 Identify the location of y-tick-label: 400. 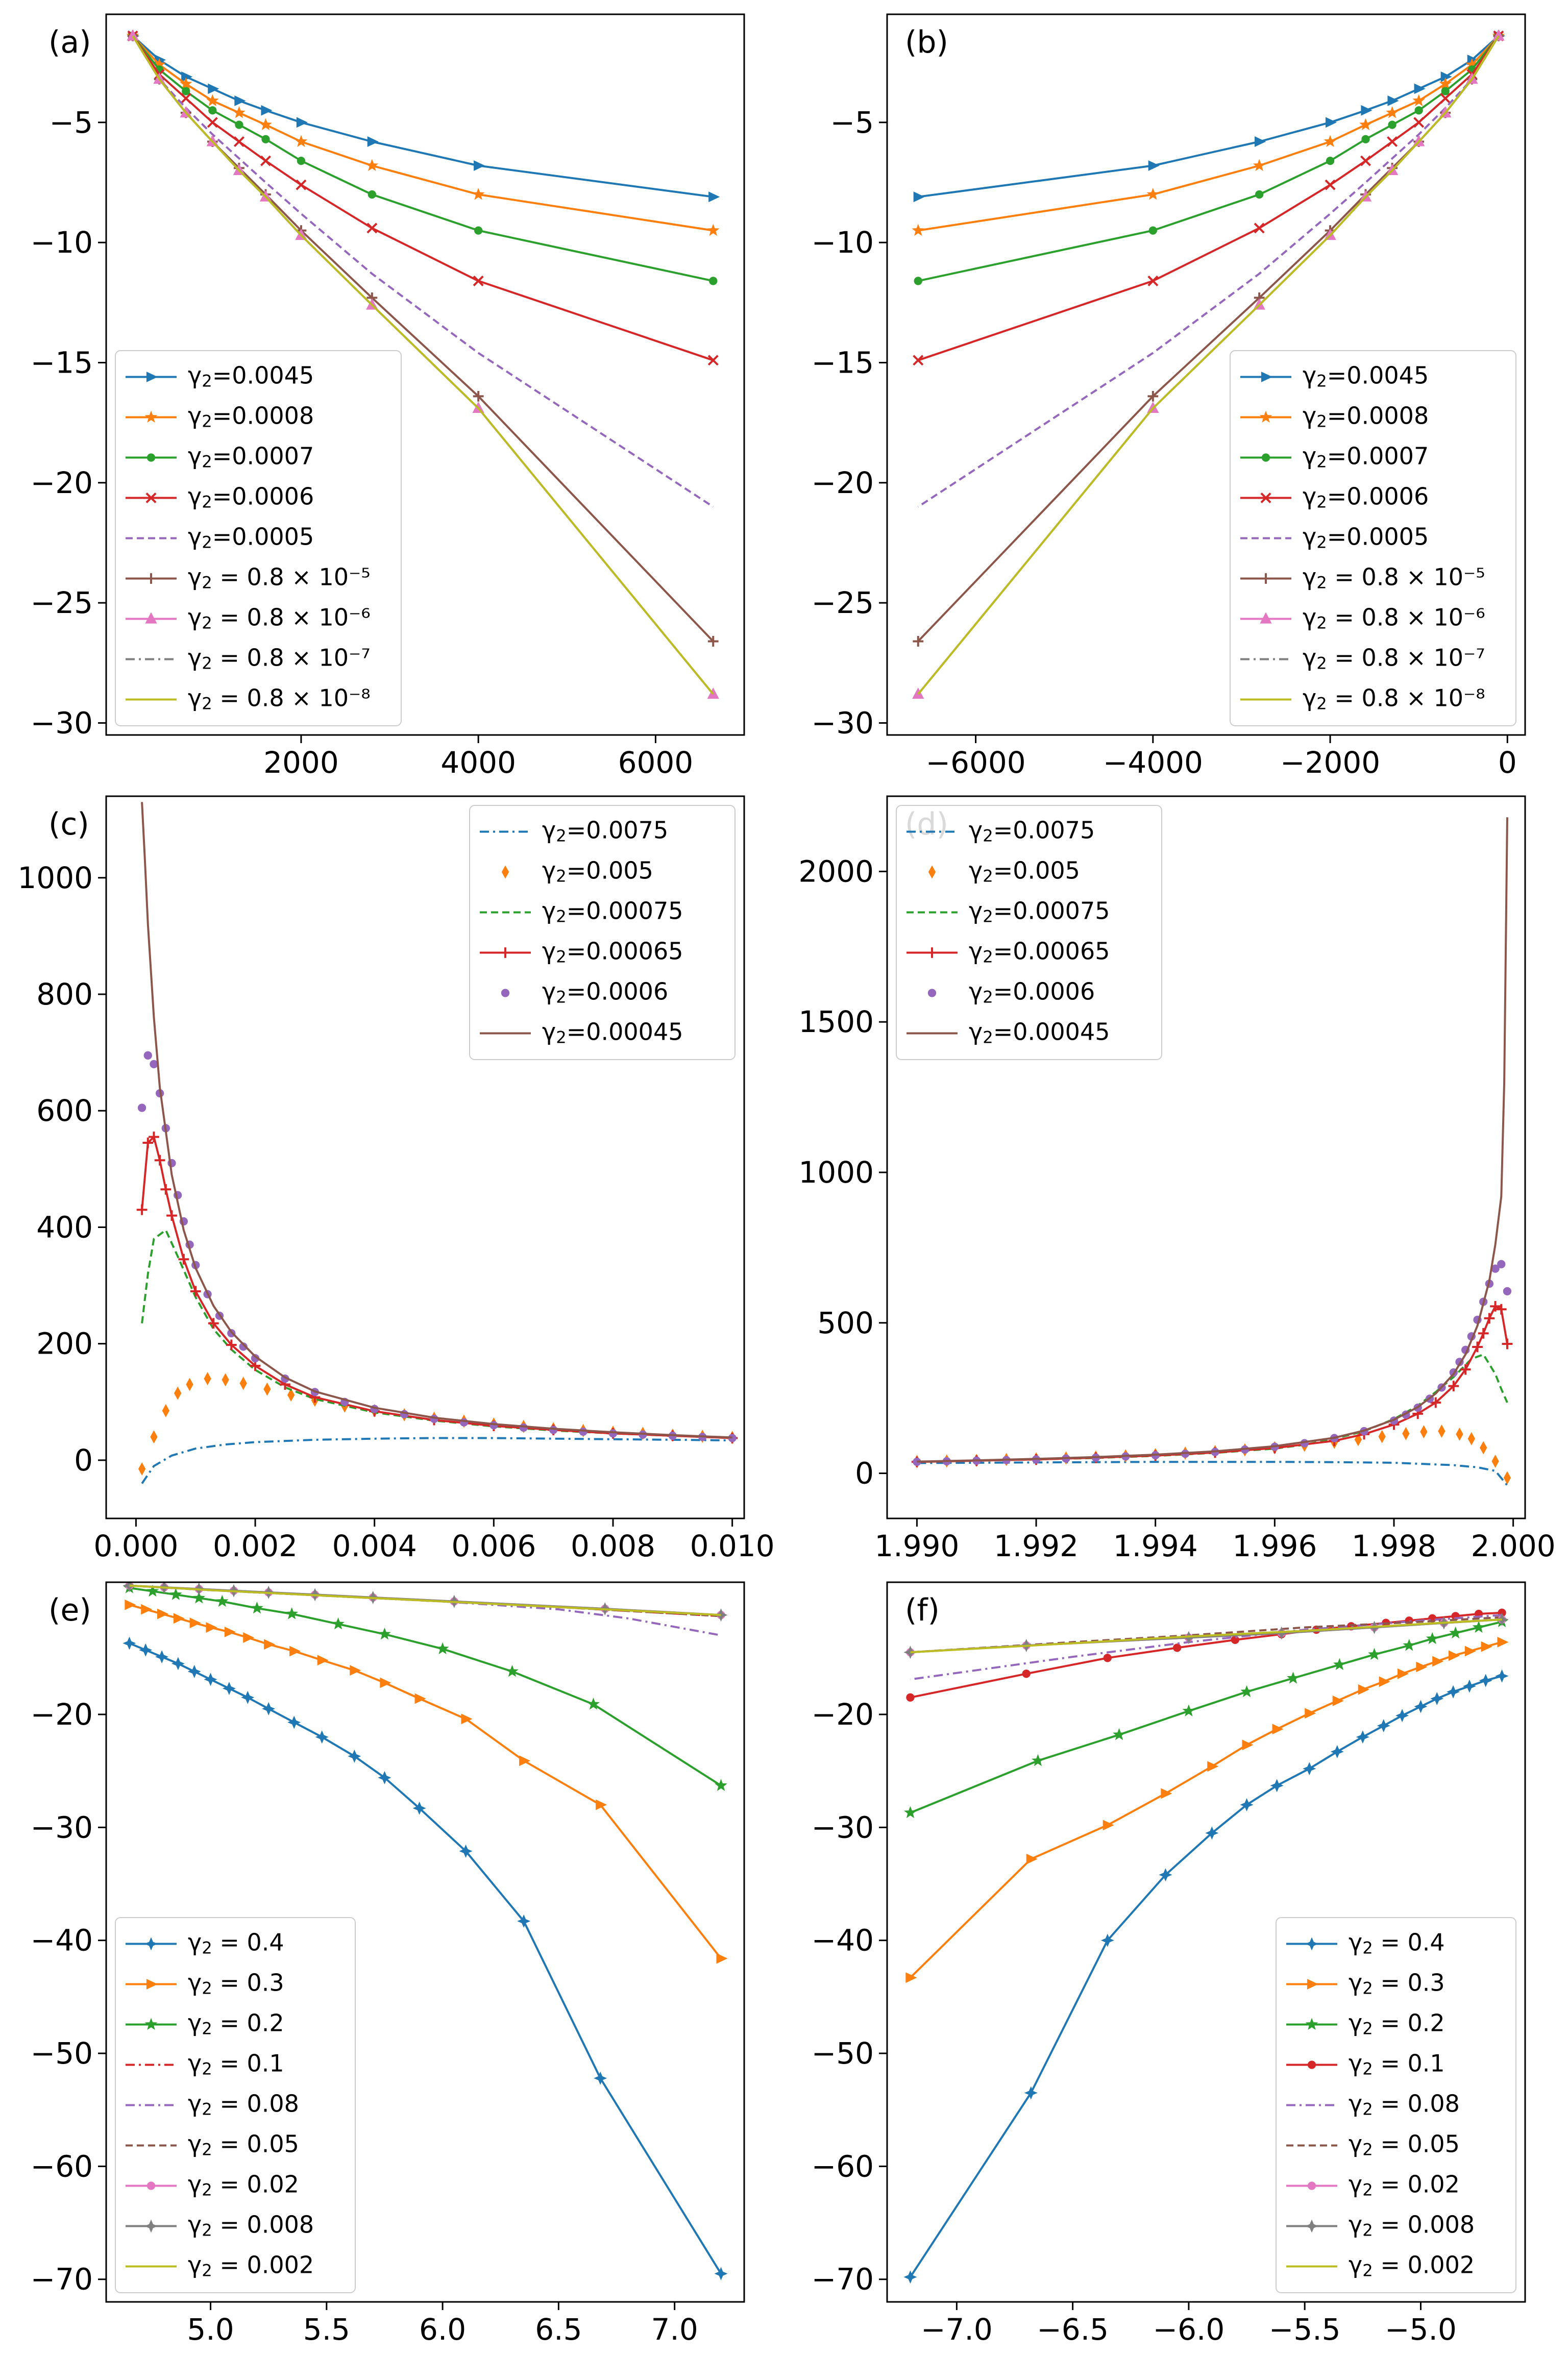
(64, 1227).